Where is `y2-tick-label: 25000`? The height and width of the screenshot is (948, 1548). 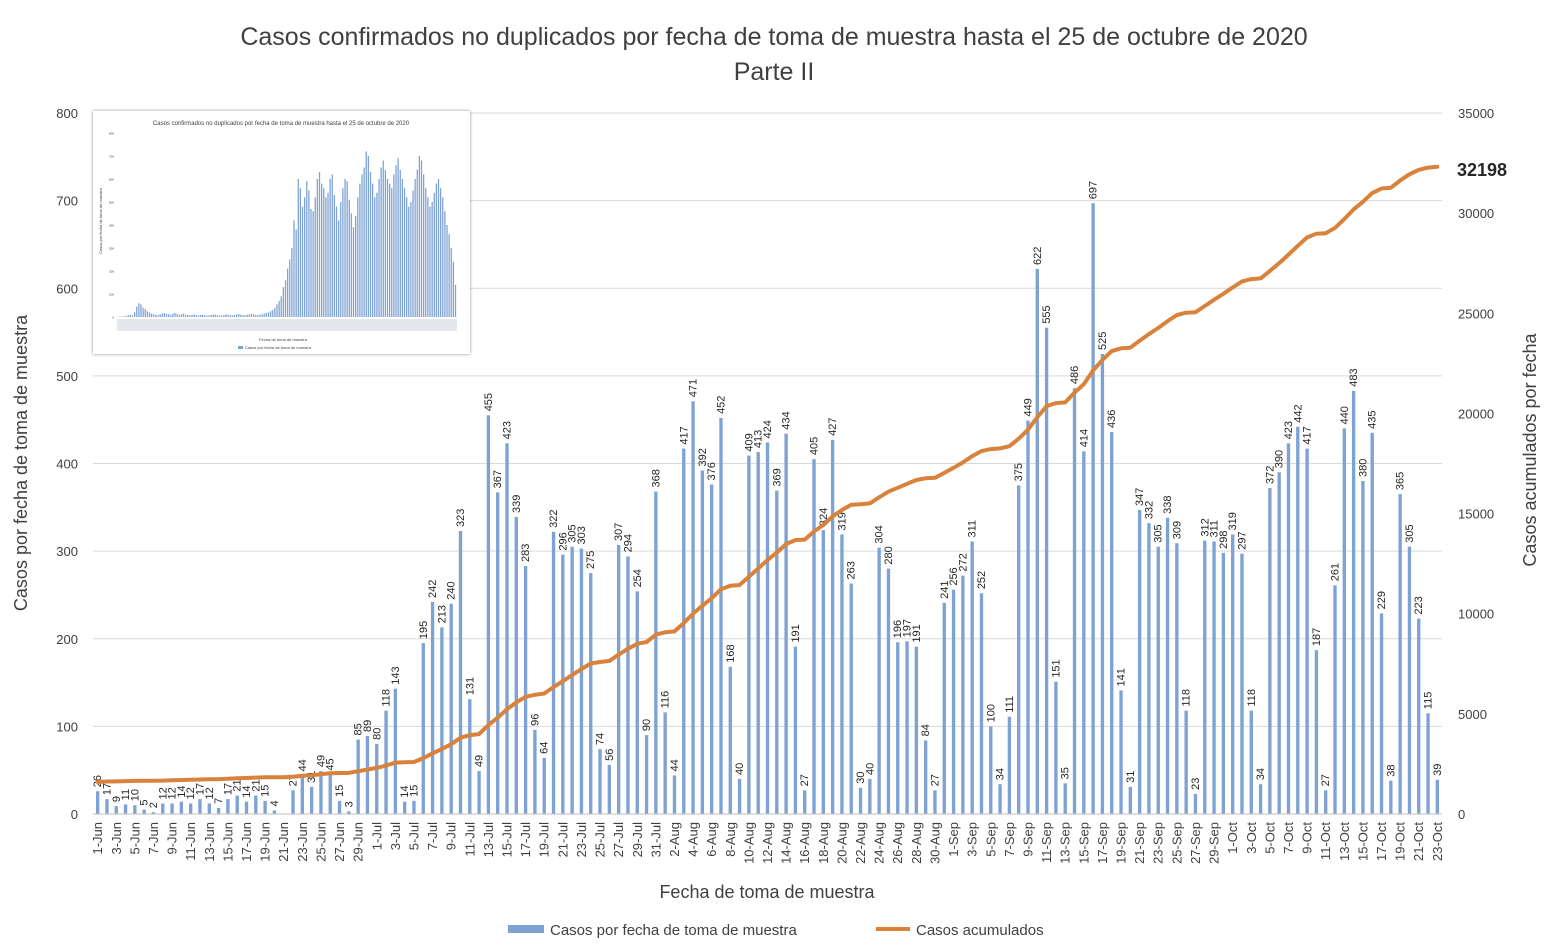
y2-tick-label: 25000 is located at coordinates (1476, 313).